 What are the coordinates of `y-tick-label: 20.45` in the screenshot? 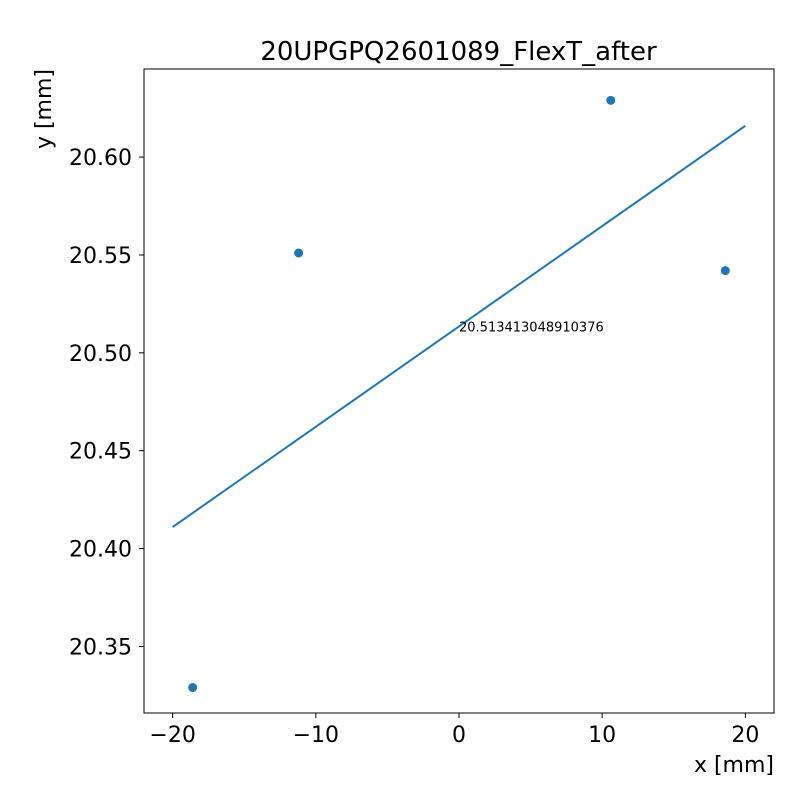 It's located at (100, 452).